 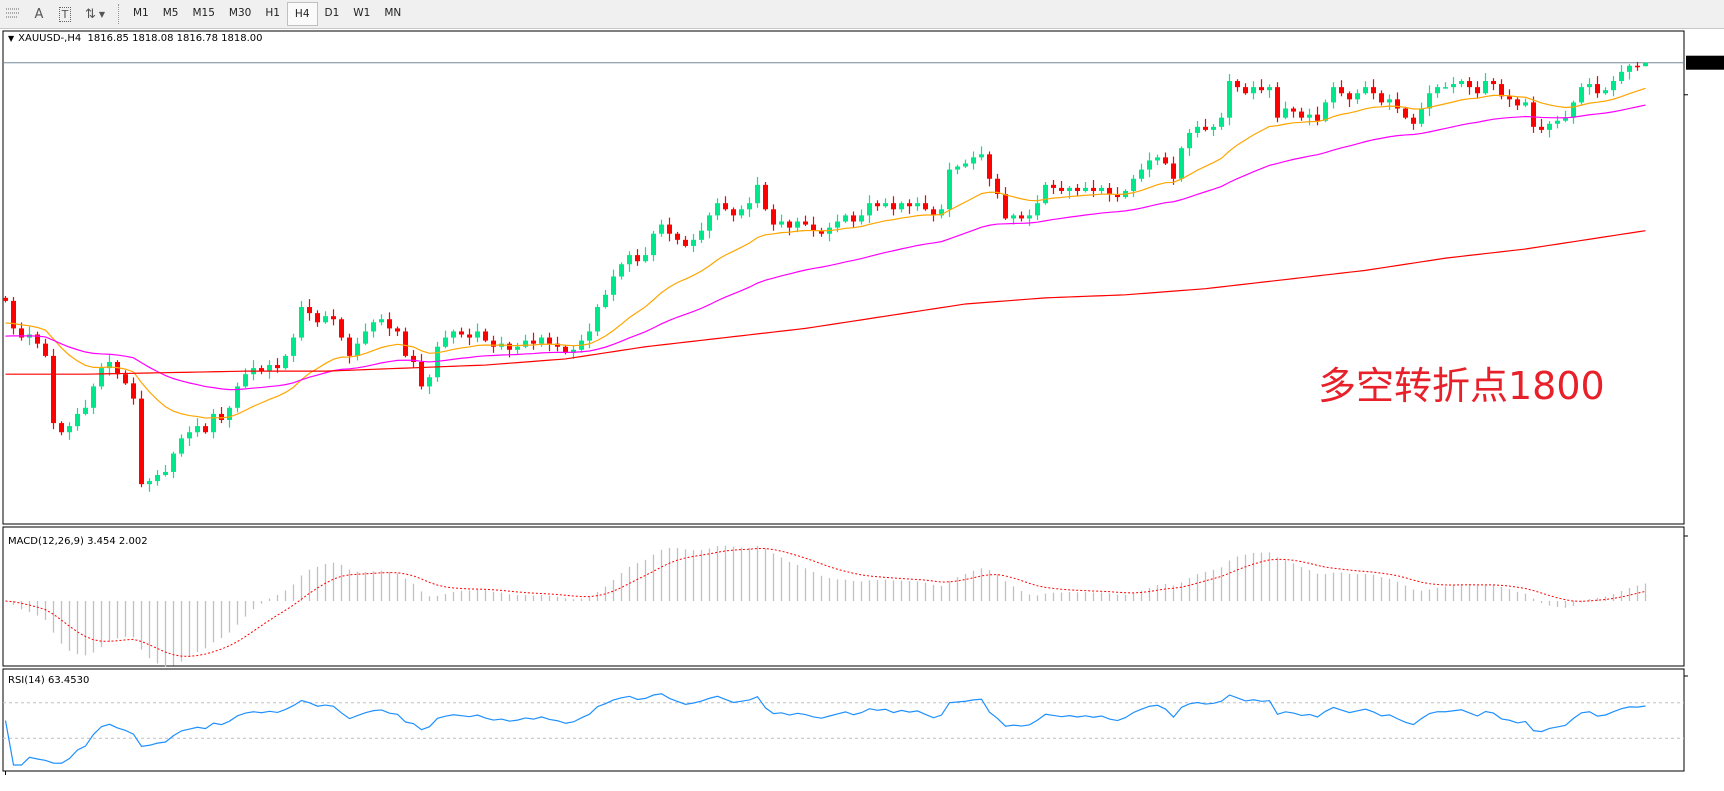 I want to click on timeframe-m15: M15, so click(x=203, y=13).